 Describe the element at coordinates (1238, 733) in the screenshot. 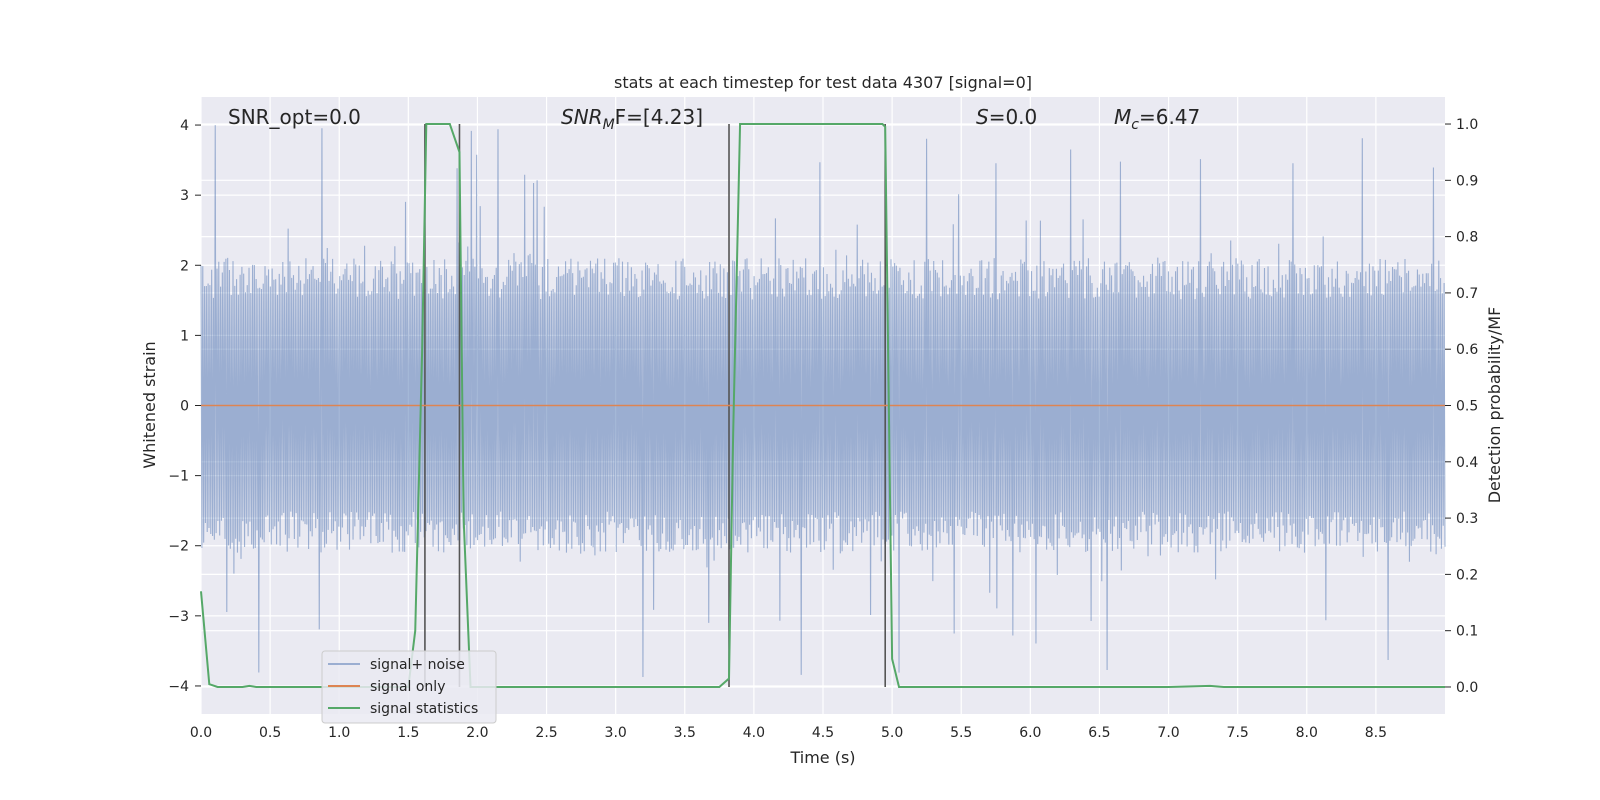

I see `x-tick-label: 7.5` at that location.